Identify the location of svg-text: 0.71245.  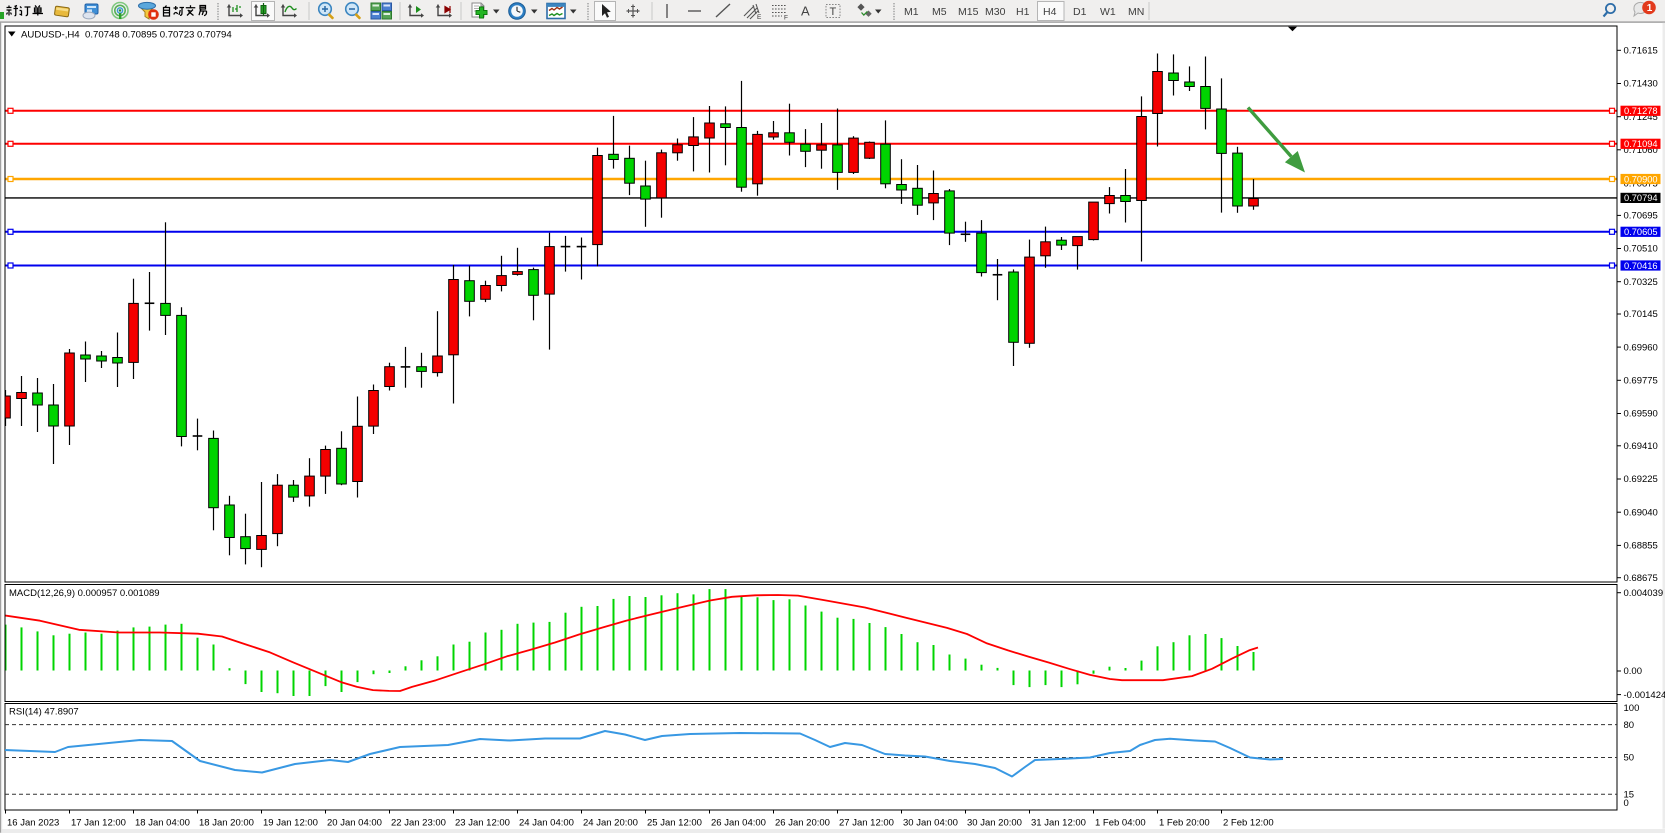
(1641, 117).